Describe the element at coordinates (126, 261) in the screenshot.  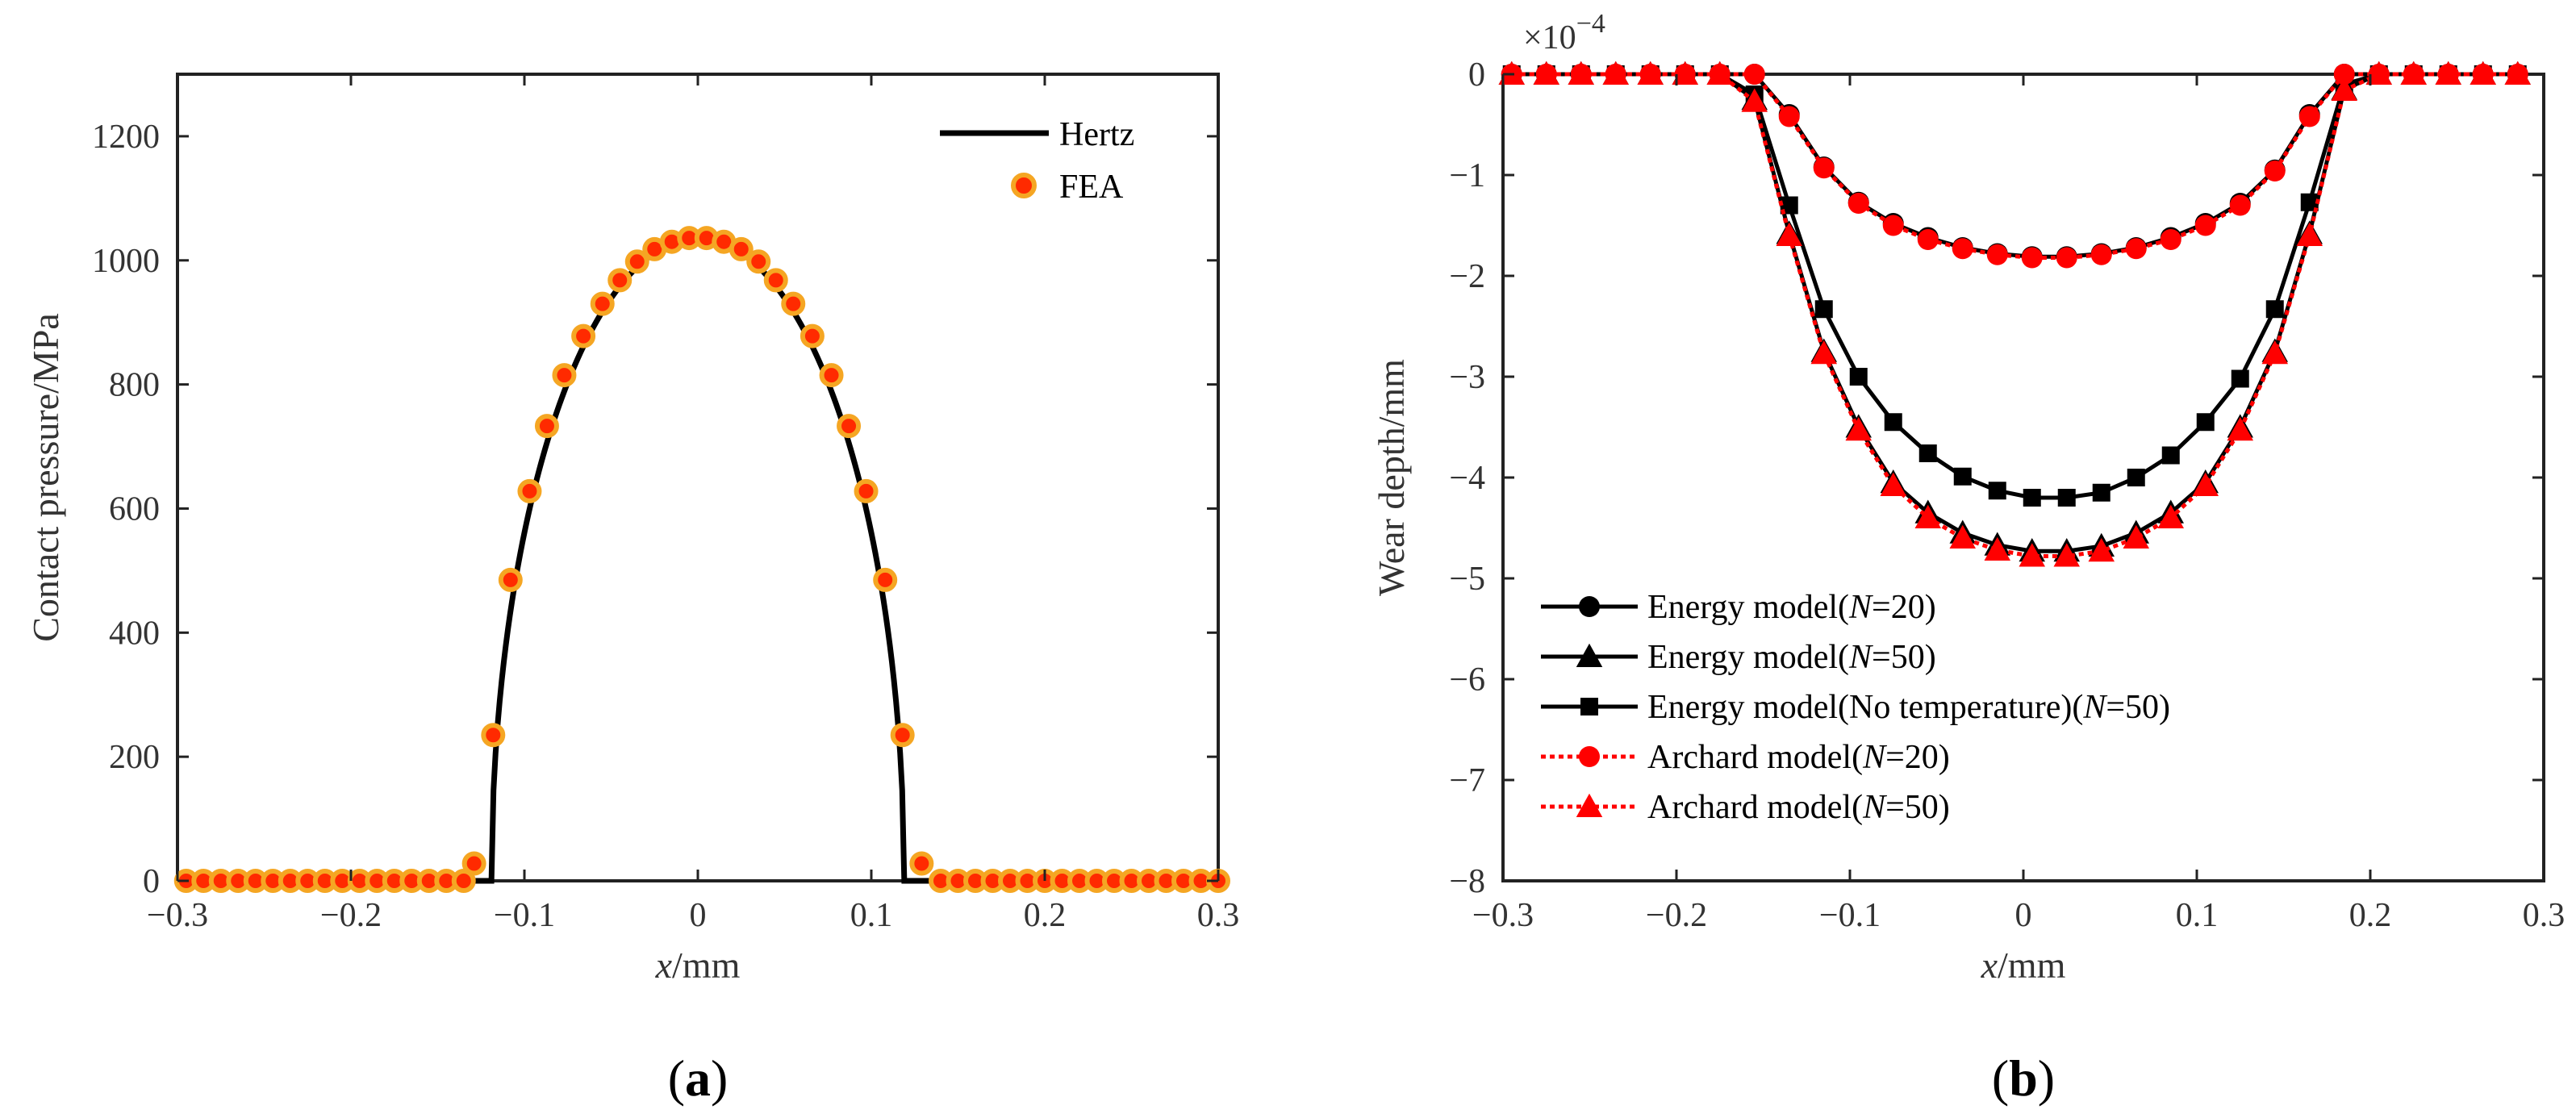
I see `chart-a-ytick-label: 1000` at that location.